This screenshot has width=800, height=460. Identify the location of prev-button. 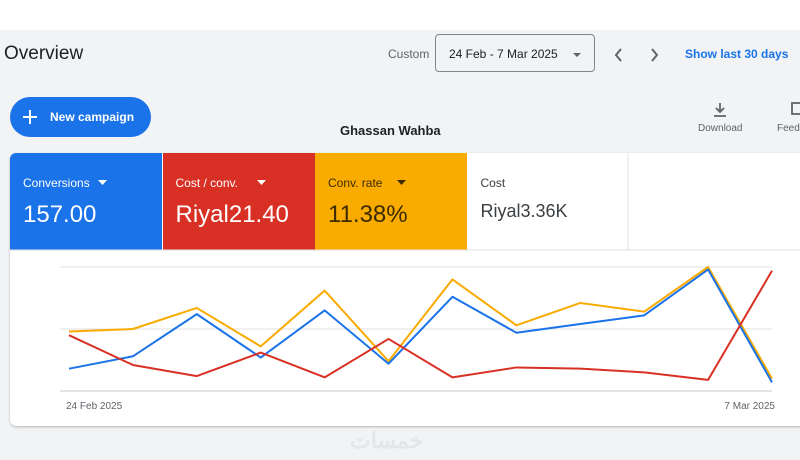
(618, 55).